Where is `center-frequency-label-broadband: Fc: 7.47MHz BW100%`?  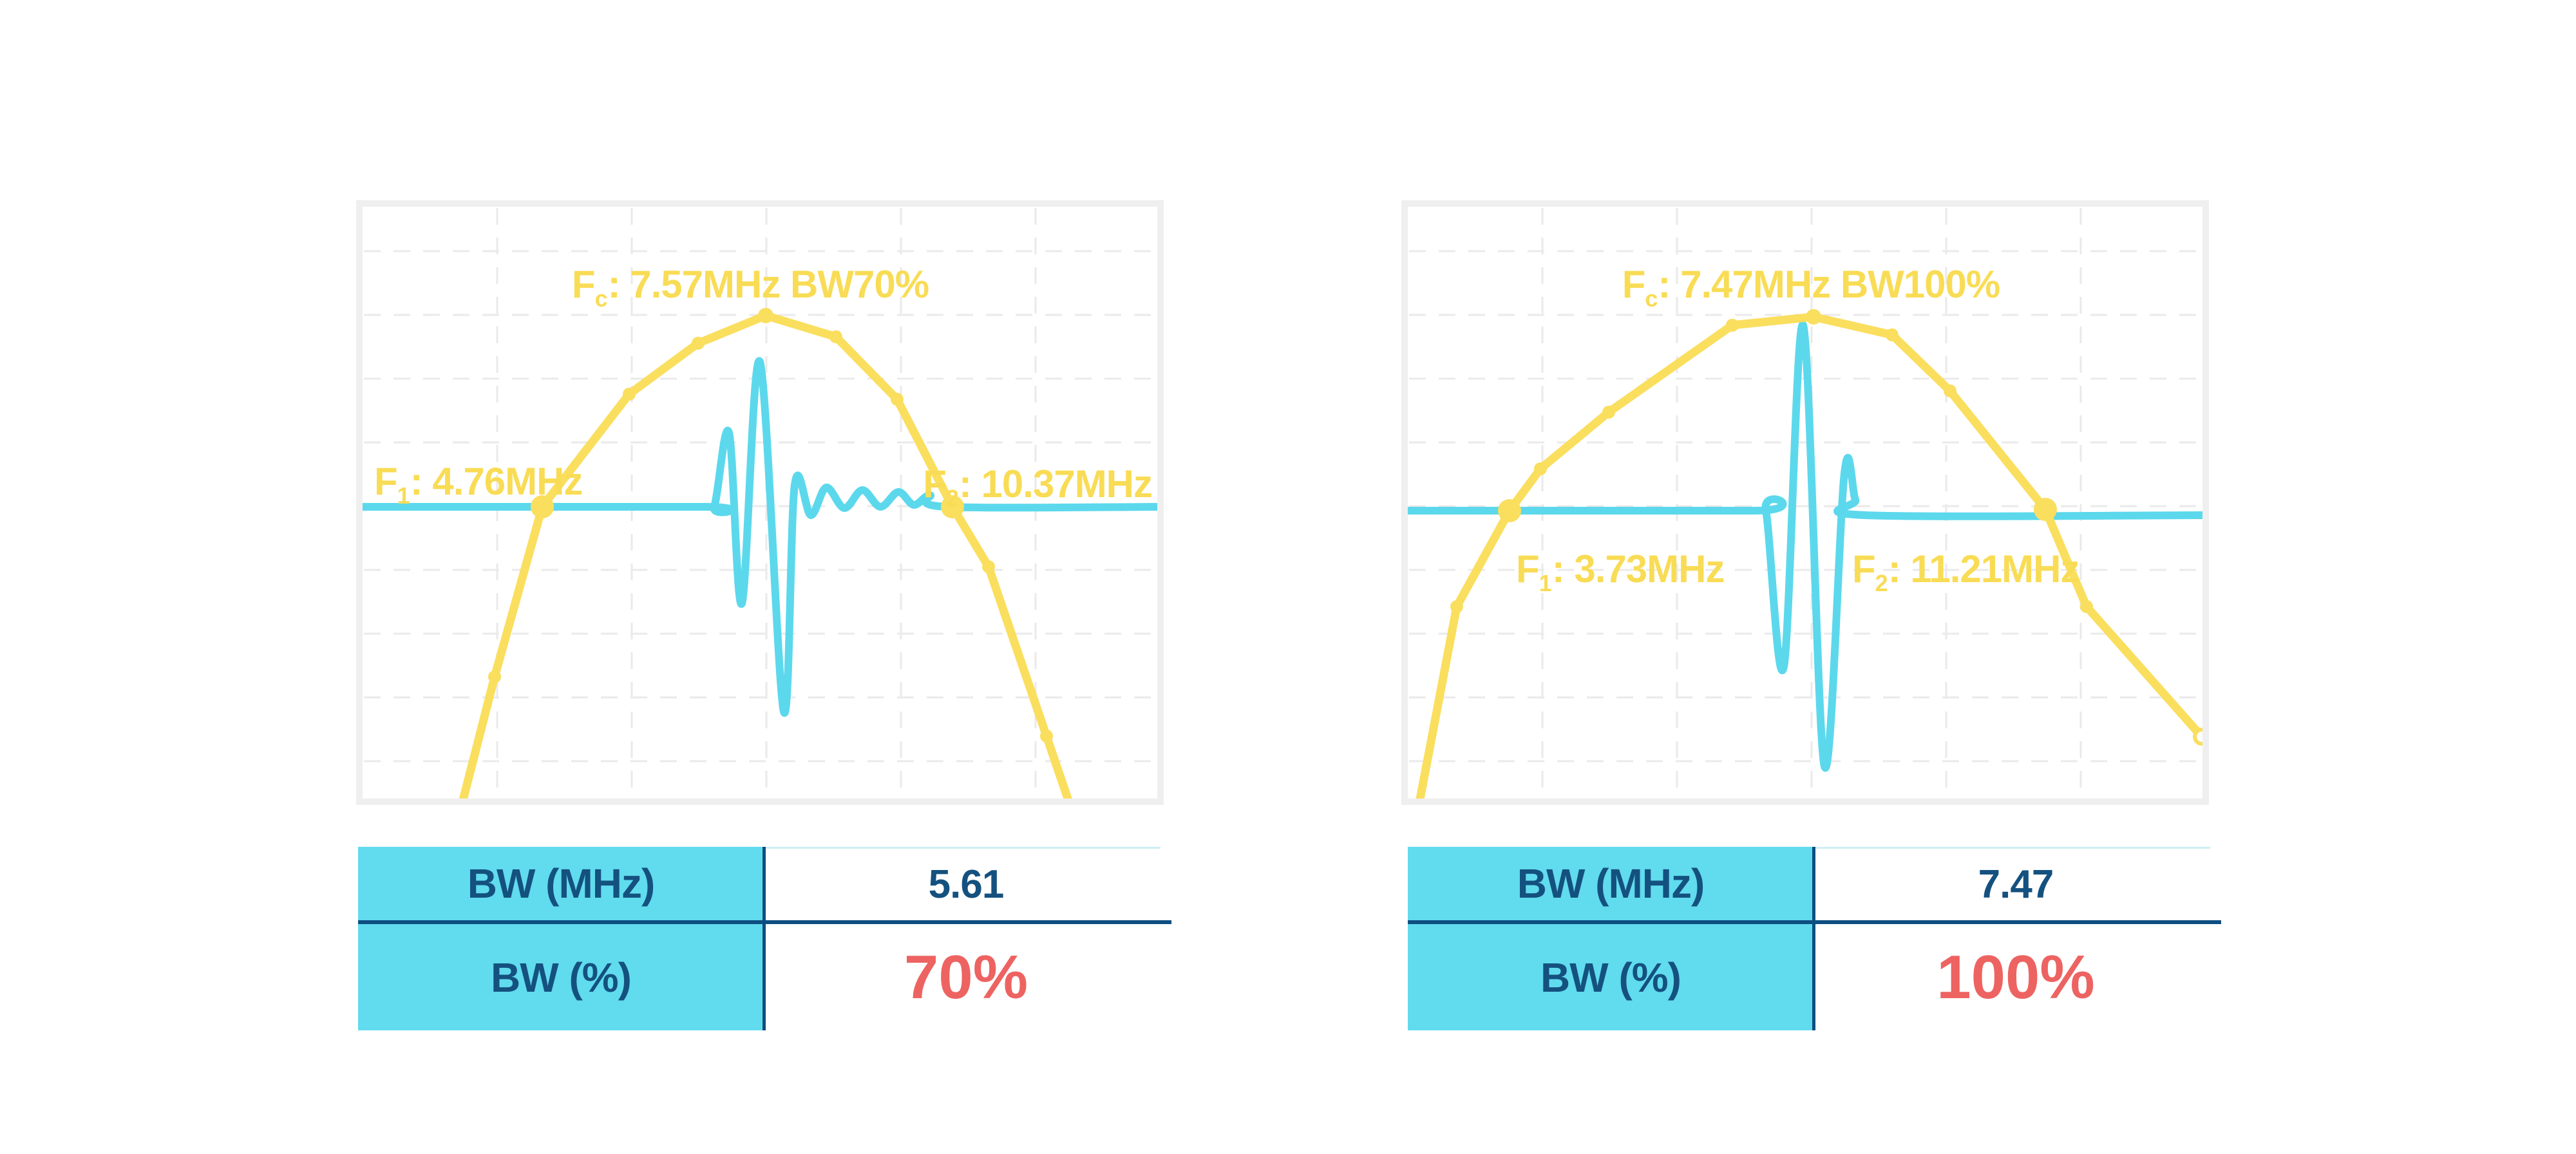 center-frequency-label-broadband: Fc: 7.47MHz BW100% is located at coordinates (1812, 287).